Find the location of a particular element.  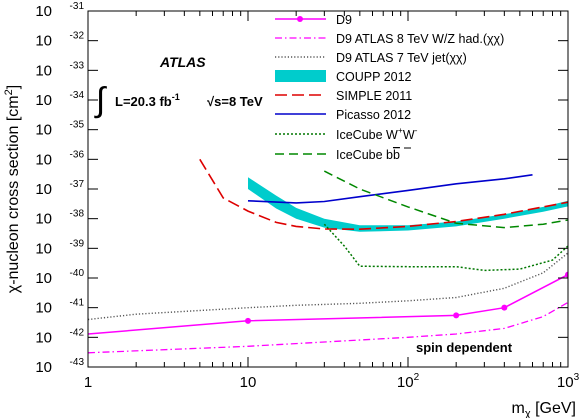

legend-entry-coupp: COUPP 2012 is located at coordinates (343, 77).